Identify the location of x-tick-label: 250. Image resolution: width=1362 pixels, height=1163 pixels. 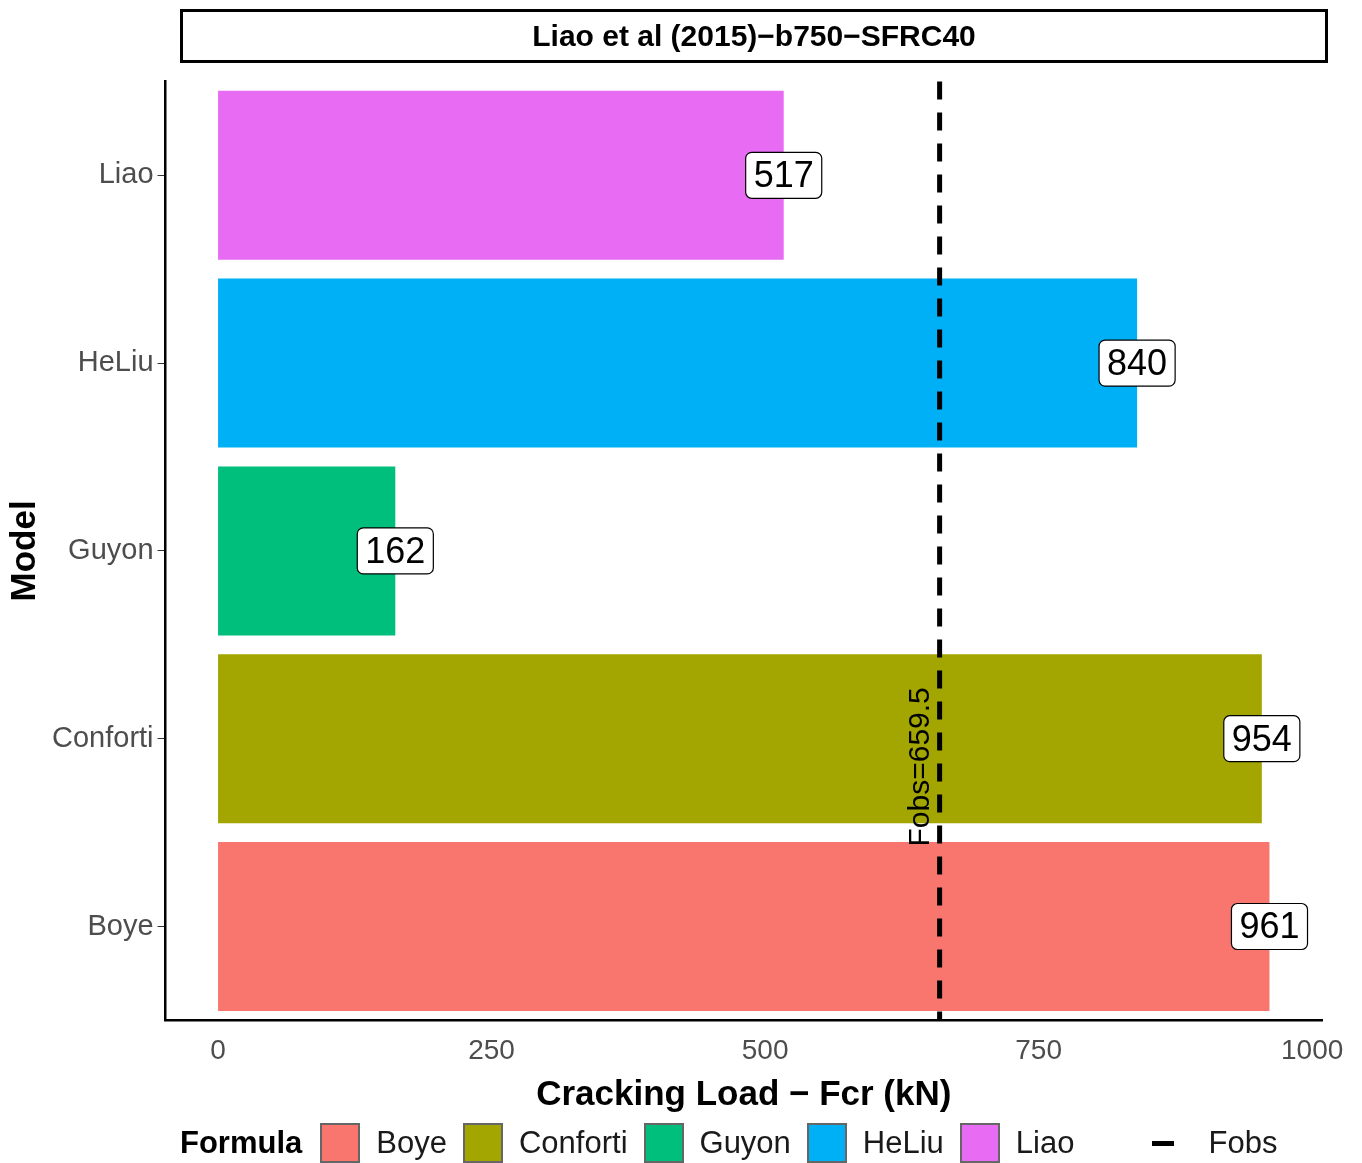
(491, 1049).